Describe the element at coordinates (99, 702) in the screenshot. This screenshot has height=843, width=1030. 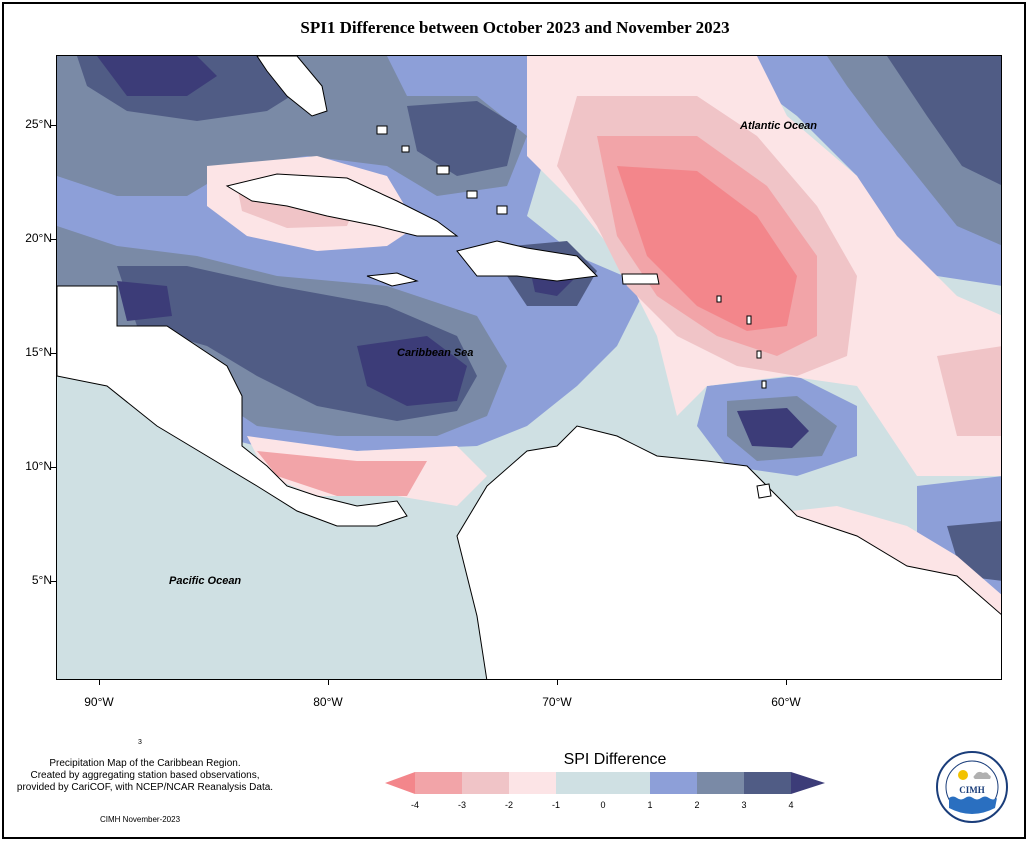
I see `lon-tick-label: 90°W` at that location.